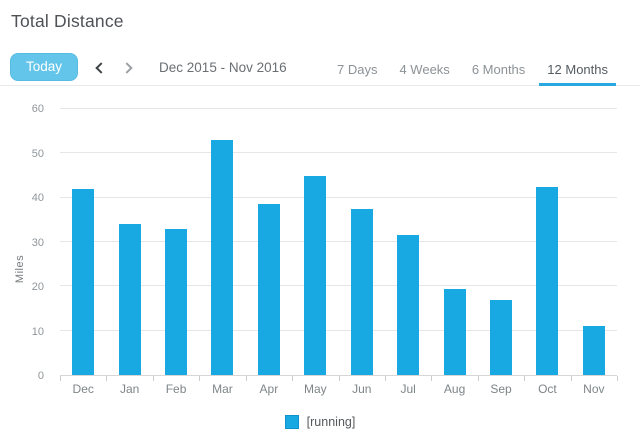 Image resolution: width=640 pixels, height=440 pixels. I want to click on x-tick-label: Jul, so click(408, 389).